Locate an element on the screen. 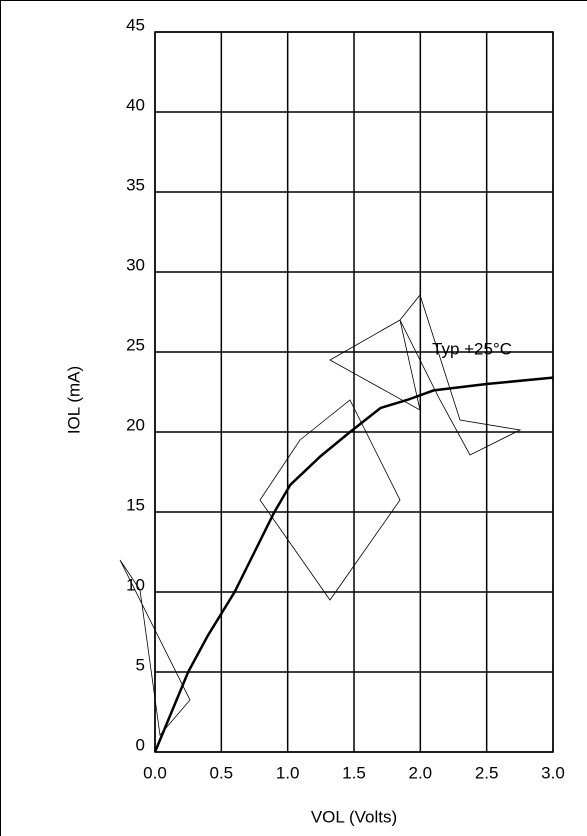 The image size is (587, 836). x-tick-label: 1.5 is located at coordinates (354, 772).